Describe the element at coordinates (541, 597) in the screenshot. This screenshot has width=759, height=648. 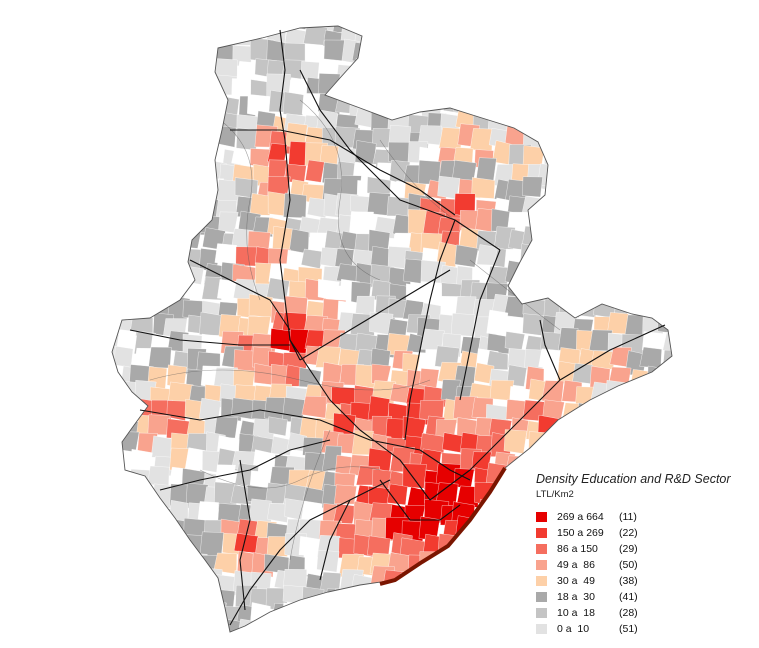
I see `legend-swatch` at that location.